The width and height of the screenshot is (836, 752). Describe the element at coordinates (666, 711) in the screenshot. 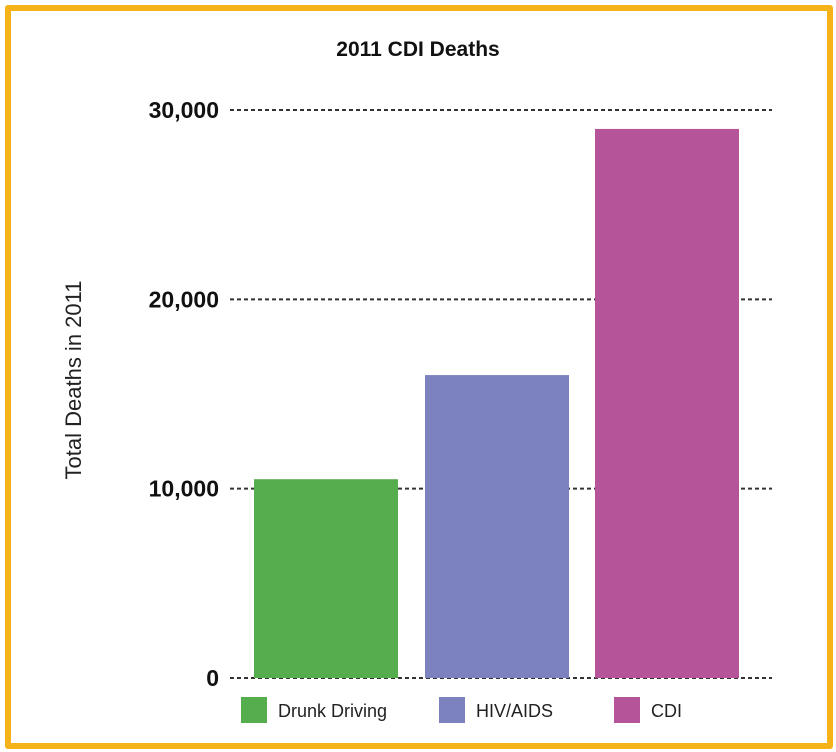

I see `legend-label-cdi: CDI` at that location.